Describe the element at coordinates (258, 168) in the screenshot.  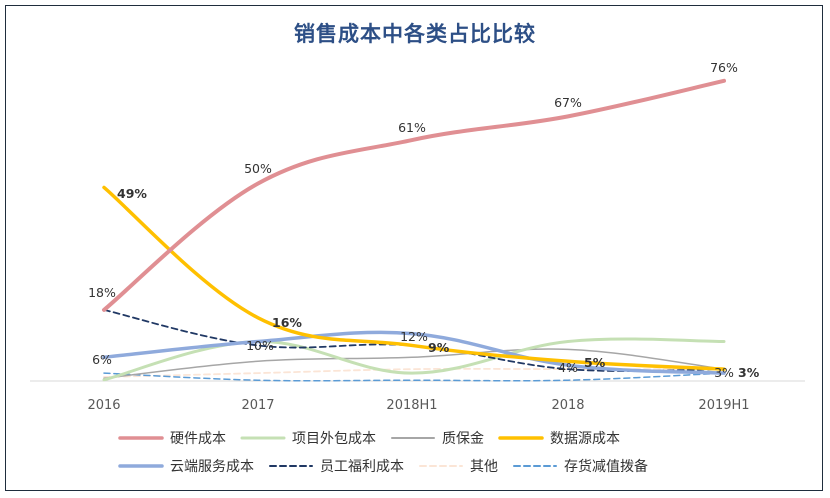
I see `data-label: 50%` at that location.